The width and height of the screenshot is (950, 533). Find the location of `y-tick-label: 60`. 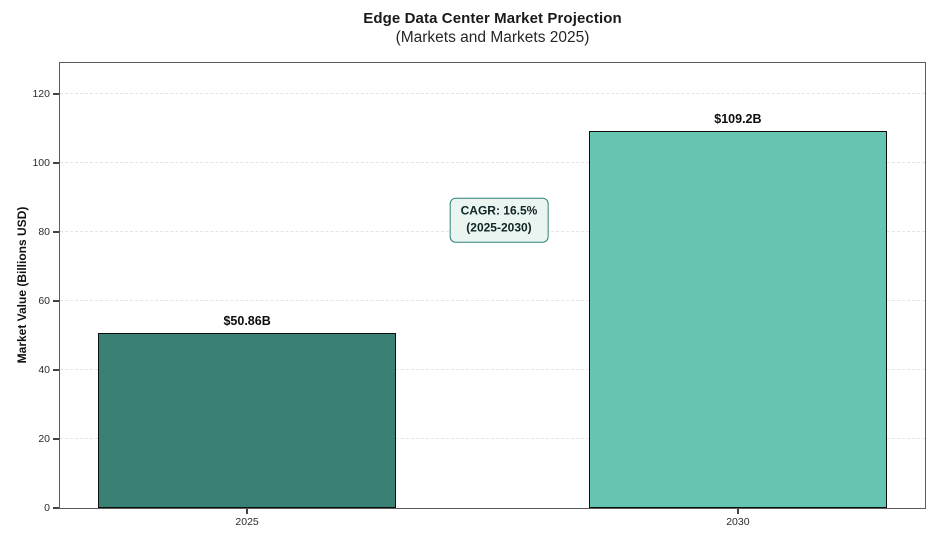

y-tick-label: 60 is located at coordinates (44, 300).